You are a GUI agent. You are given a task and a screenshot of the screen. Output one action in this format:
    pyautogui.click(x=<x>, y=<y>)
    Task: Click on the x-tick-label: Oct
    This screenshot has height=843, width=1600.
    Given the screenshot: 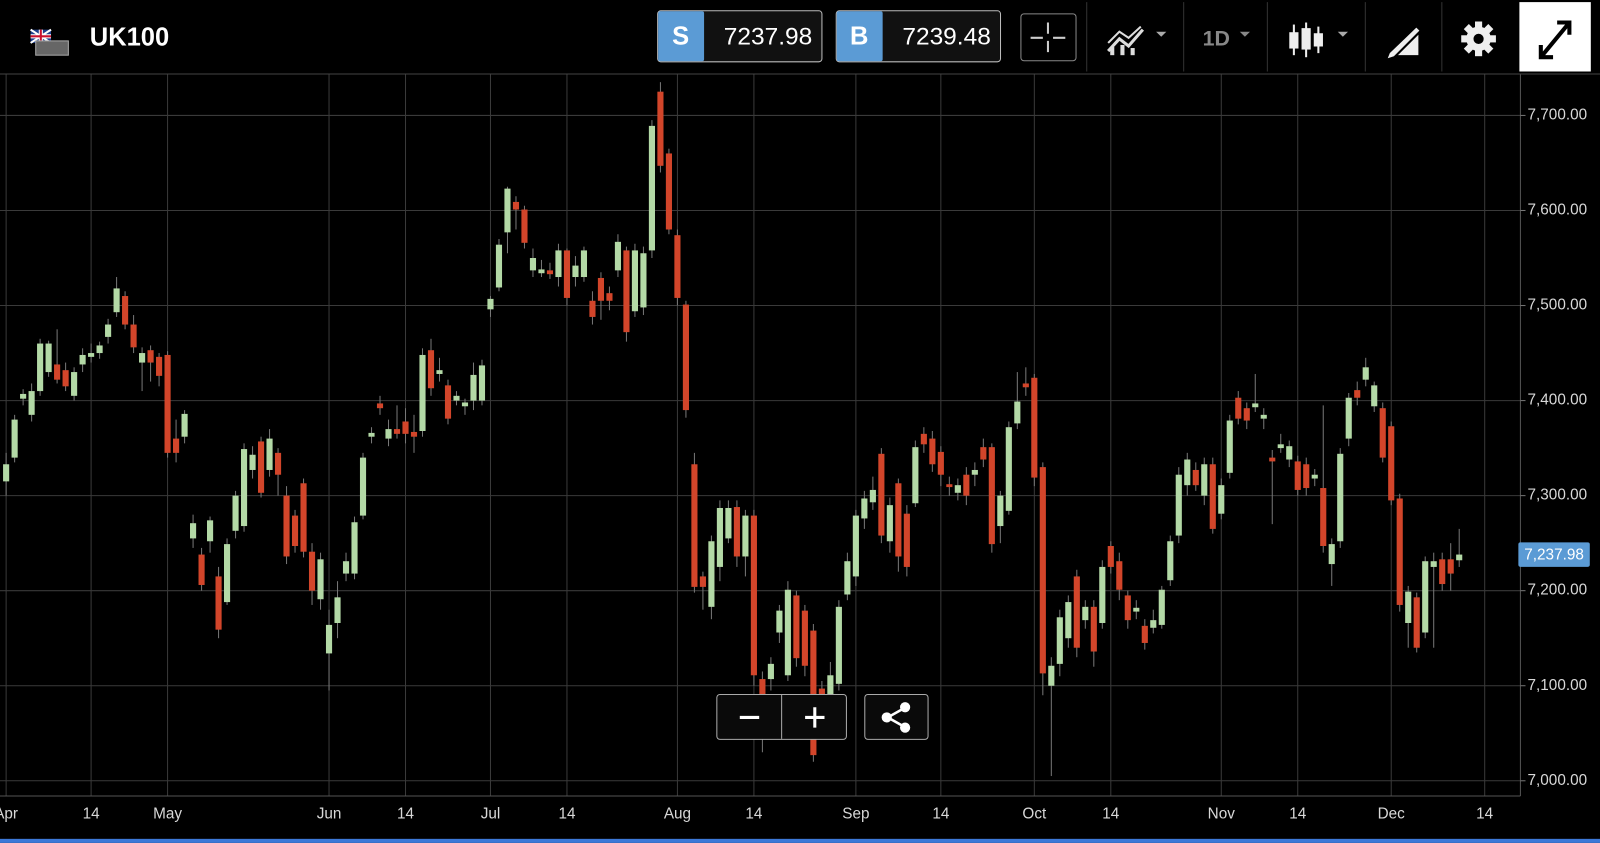 What is the action you would take?
    pyautogui.click(x=1034, y=813)
    